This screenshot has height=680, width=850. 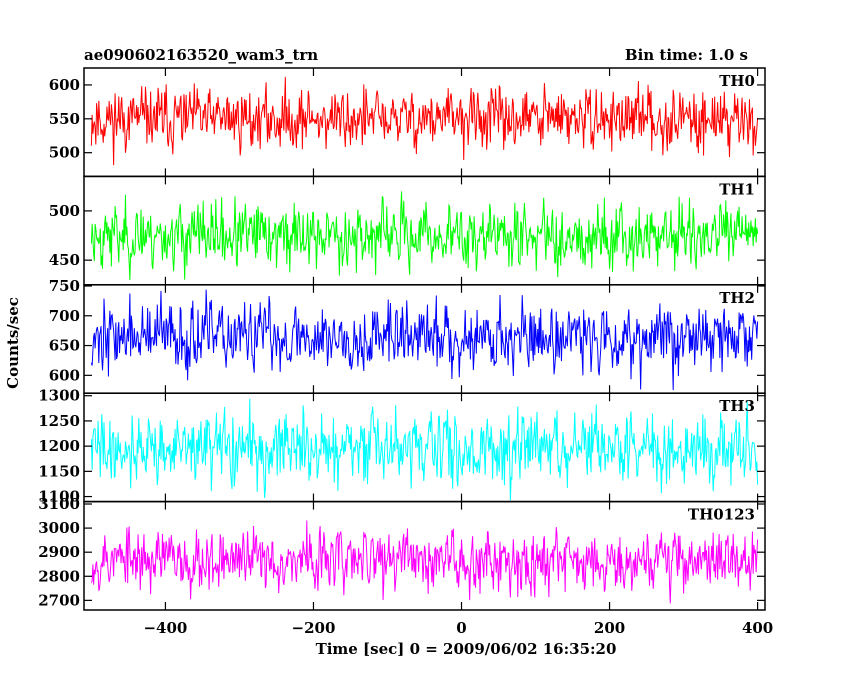 I want to click on y-tick-label-th0123-2800: 2800, so click(x=59, y=576).